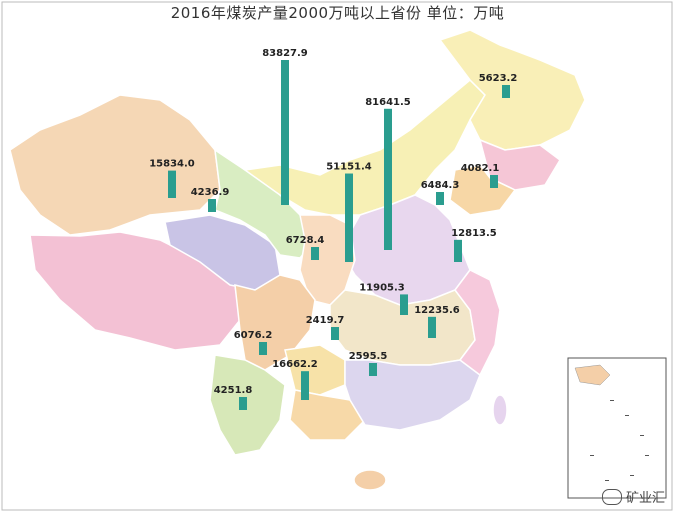 The image size is (675, 514). I want to click on east-coast-region, so click(477, 323).